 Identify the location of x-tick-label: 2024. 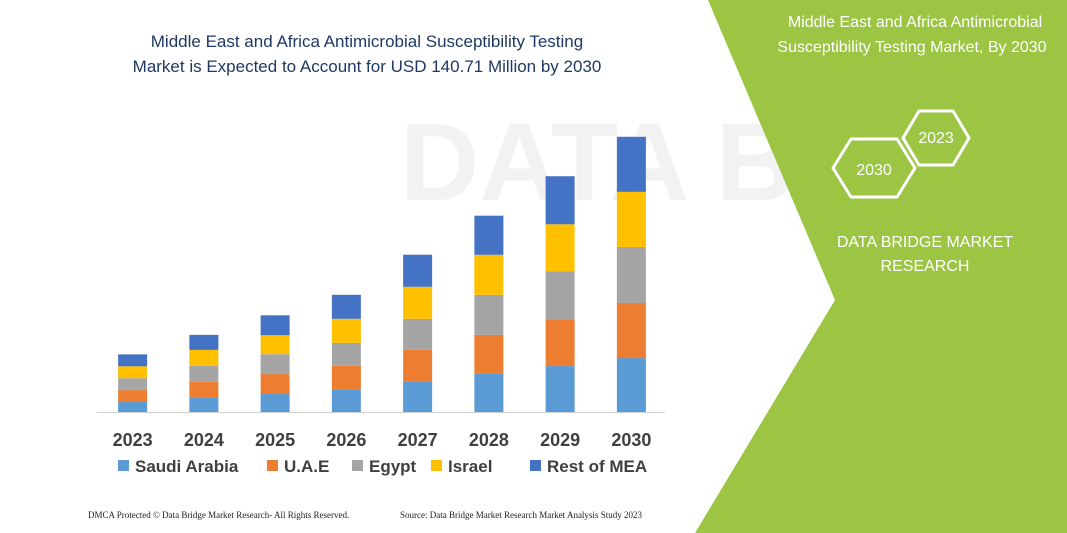
(204, 440).